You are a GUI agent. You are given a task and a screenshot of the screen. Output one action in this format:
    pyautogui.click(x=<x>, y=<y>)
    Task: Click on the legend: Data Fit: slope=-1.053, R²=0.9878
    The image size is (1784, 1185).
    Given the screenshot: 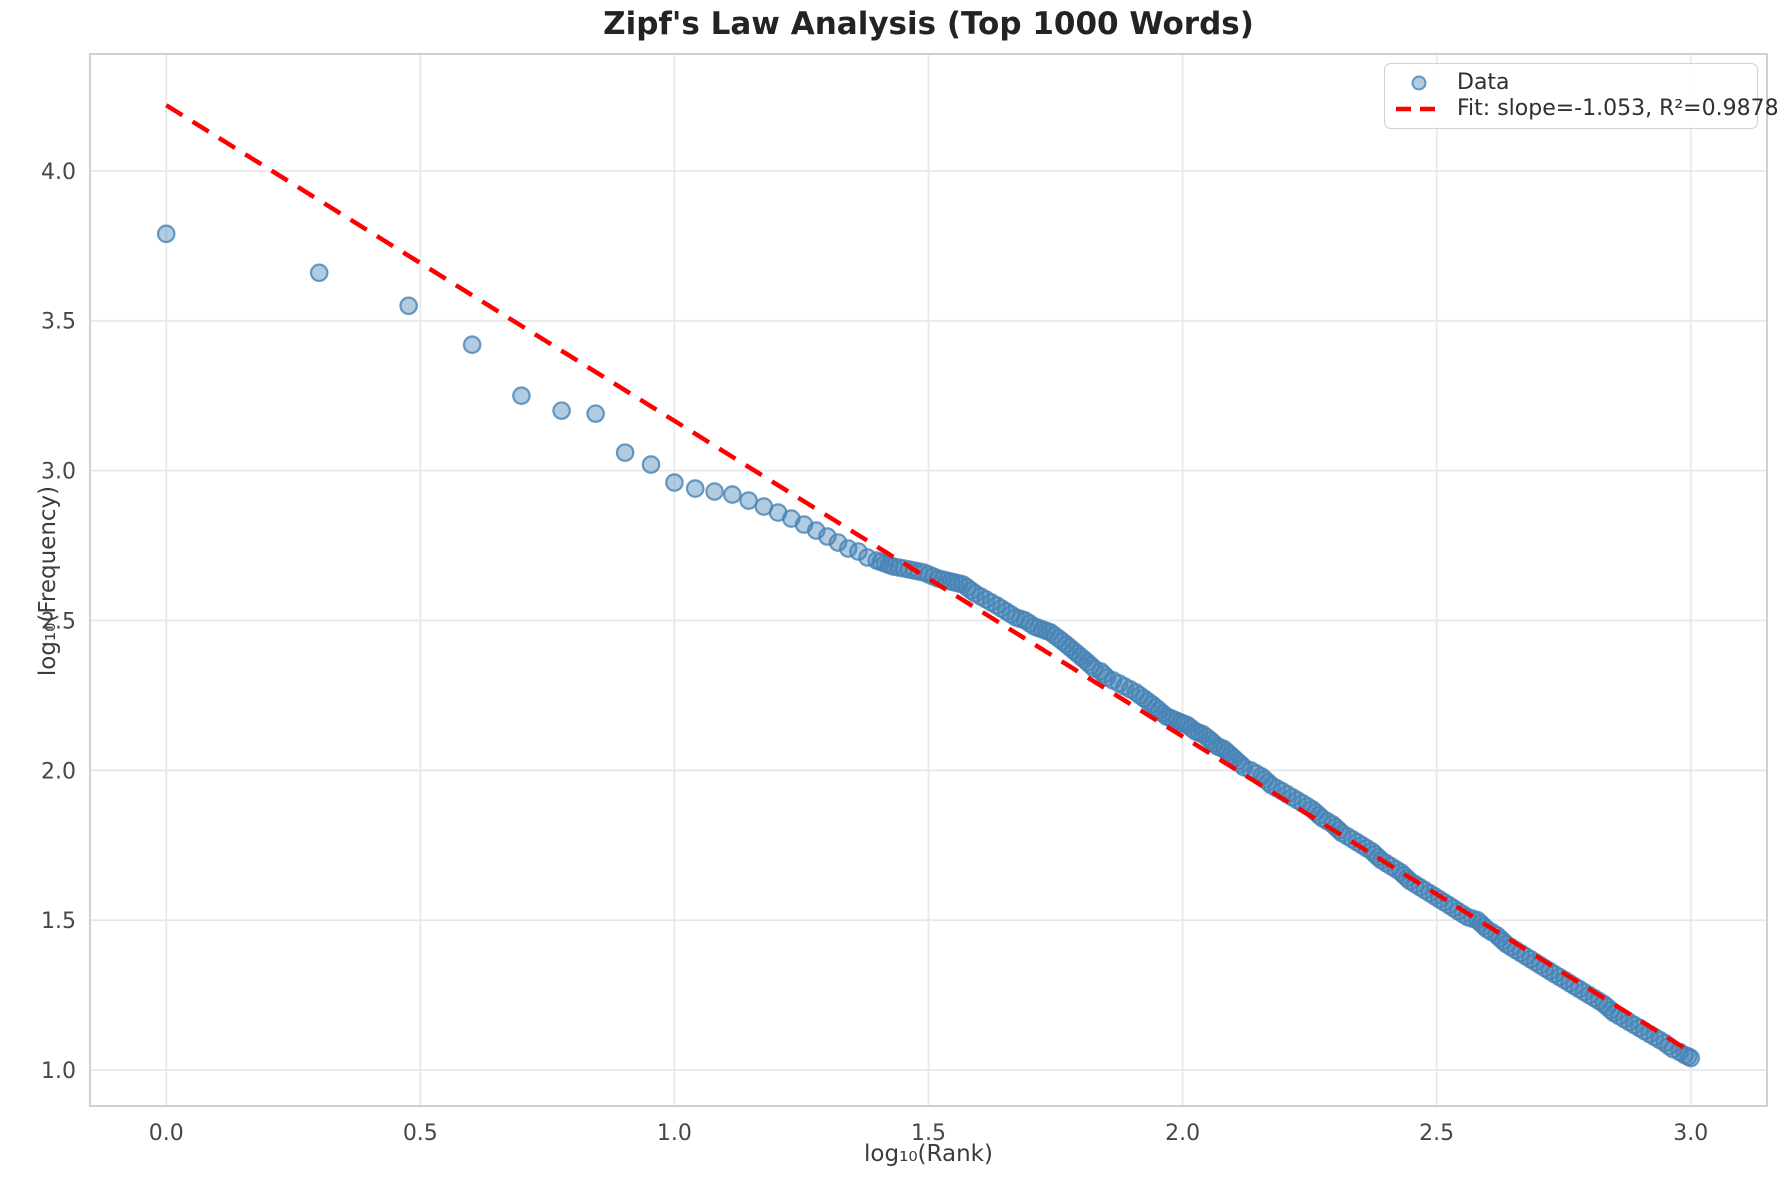 What is the action you would take?
    pyautogui.click(x=1581, y=96)
    